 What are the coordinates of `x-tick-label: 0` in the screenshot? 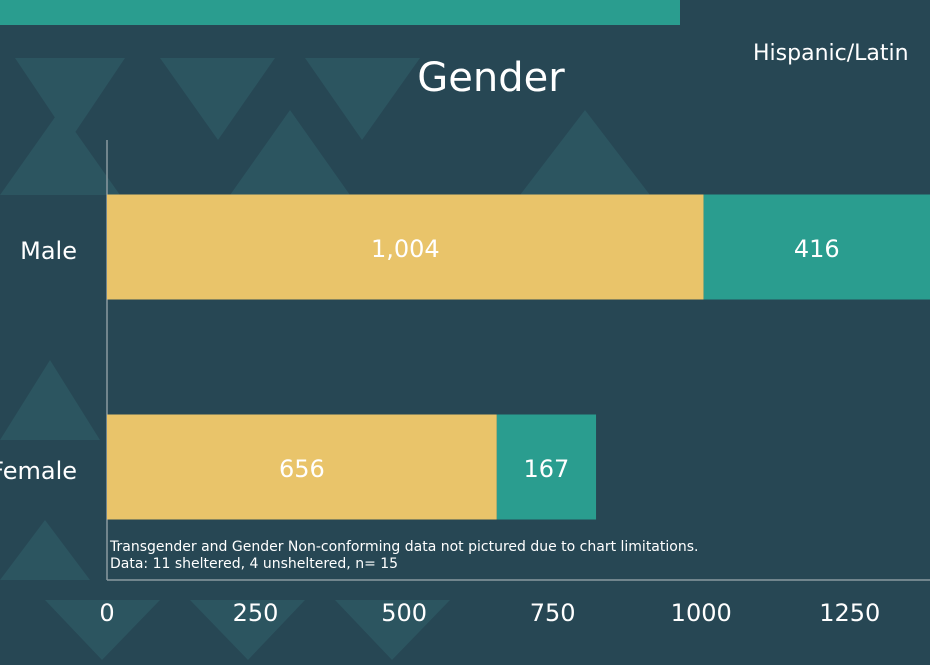 It's located at (106, 613).